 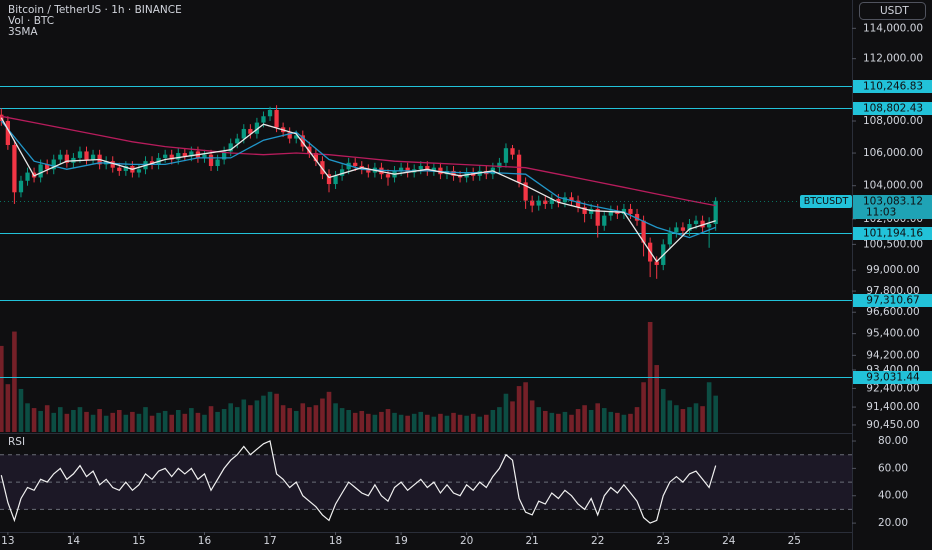 I want to click on x-tick-label: 22, so click(x=597, y=541).